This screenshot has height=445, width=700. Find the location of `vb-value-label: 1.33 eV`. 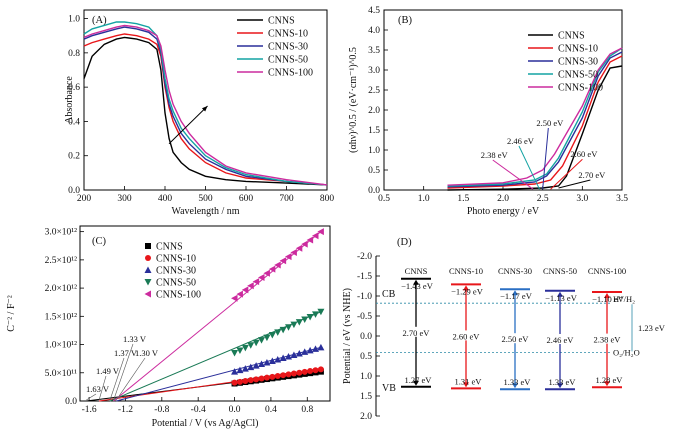

vb-value-label: 1.33 eV is located at coordinates (518, 382).